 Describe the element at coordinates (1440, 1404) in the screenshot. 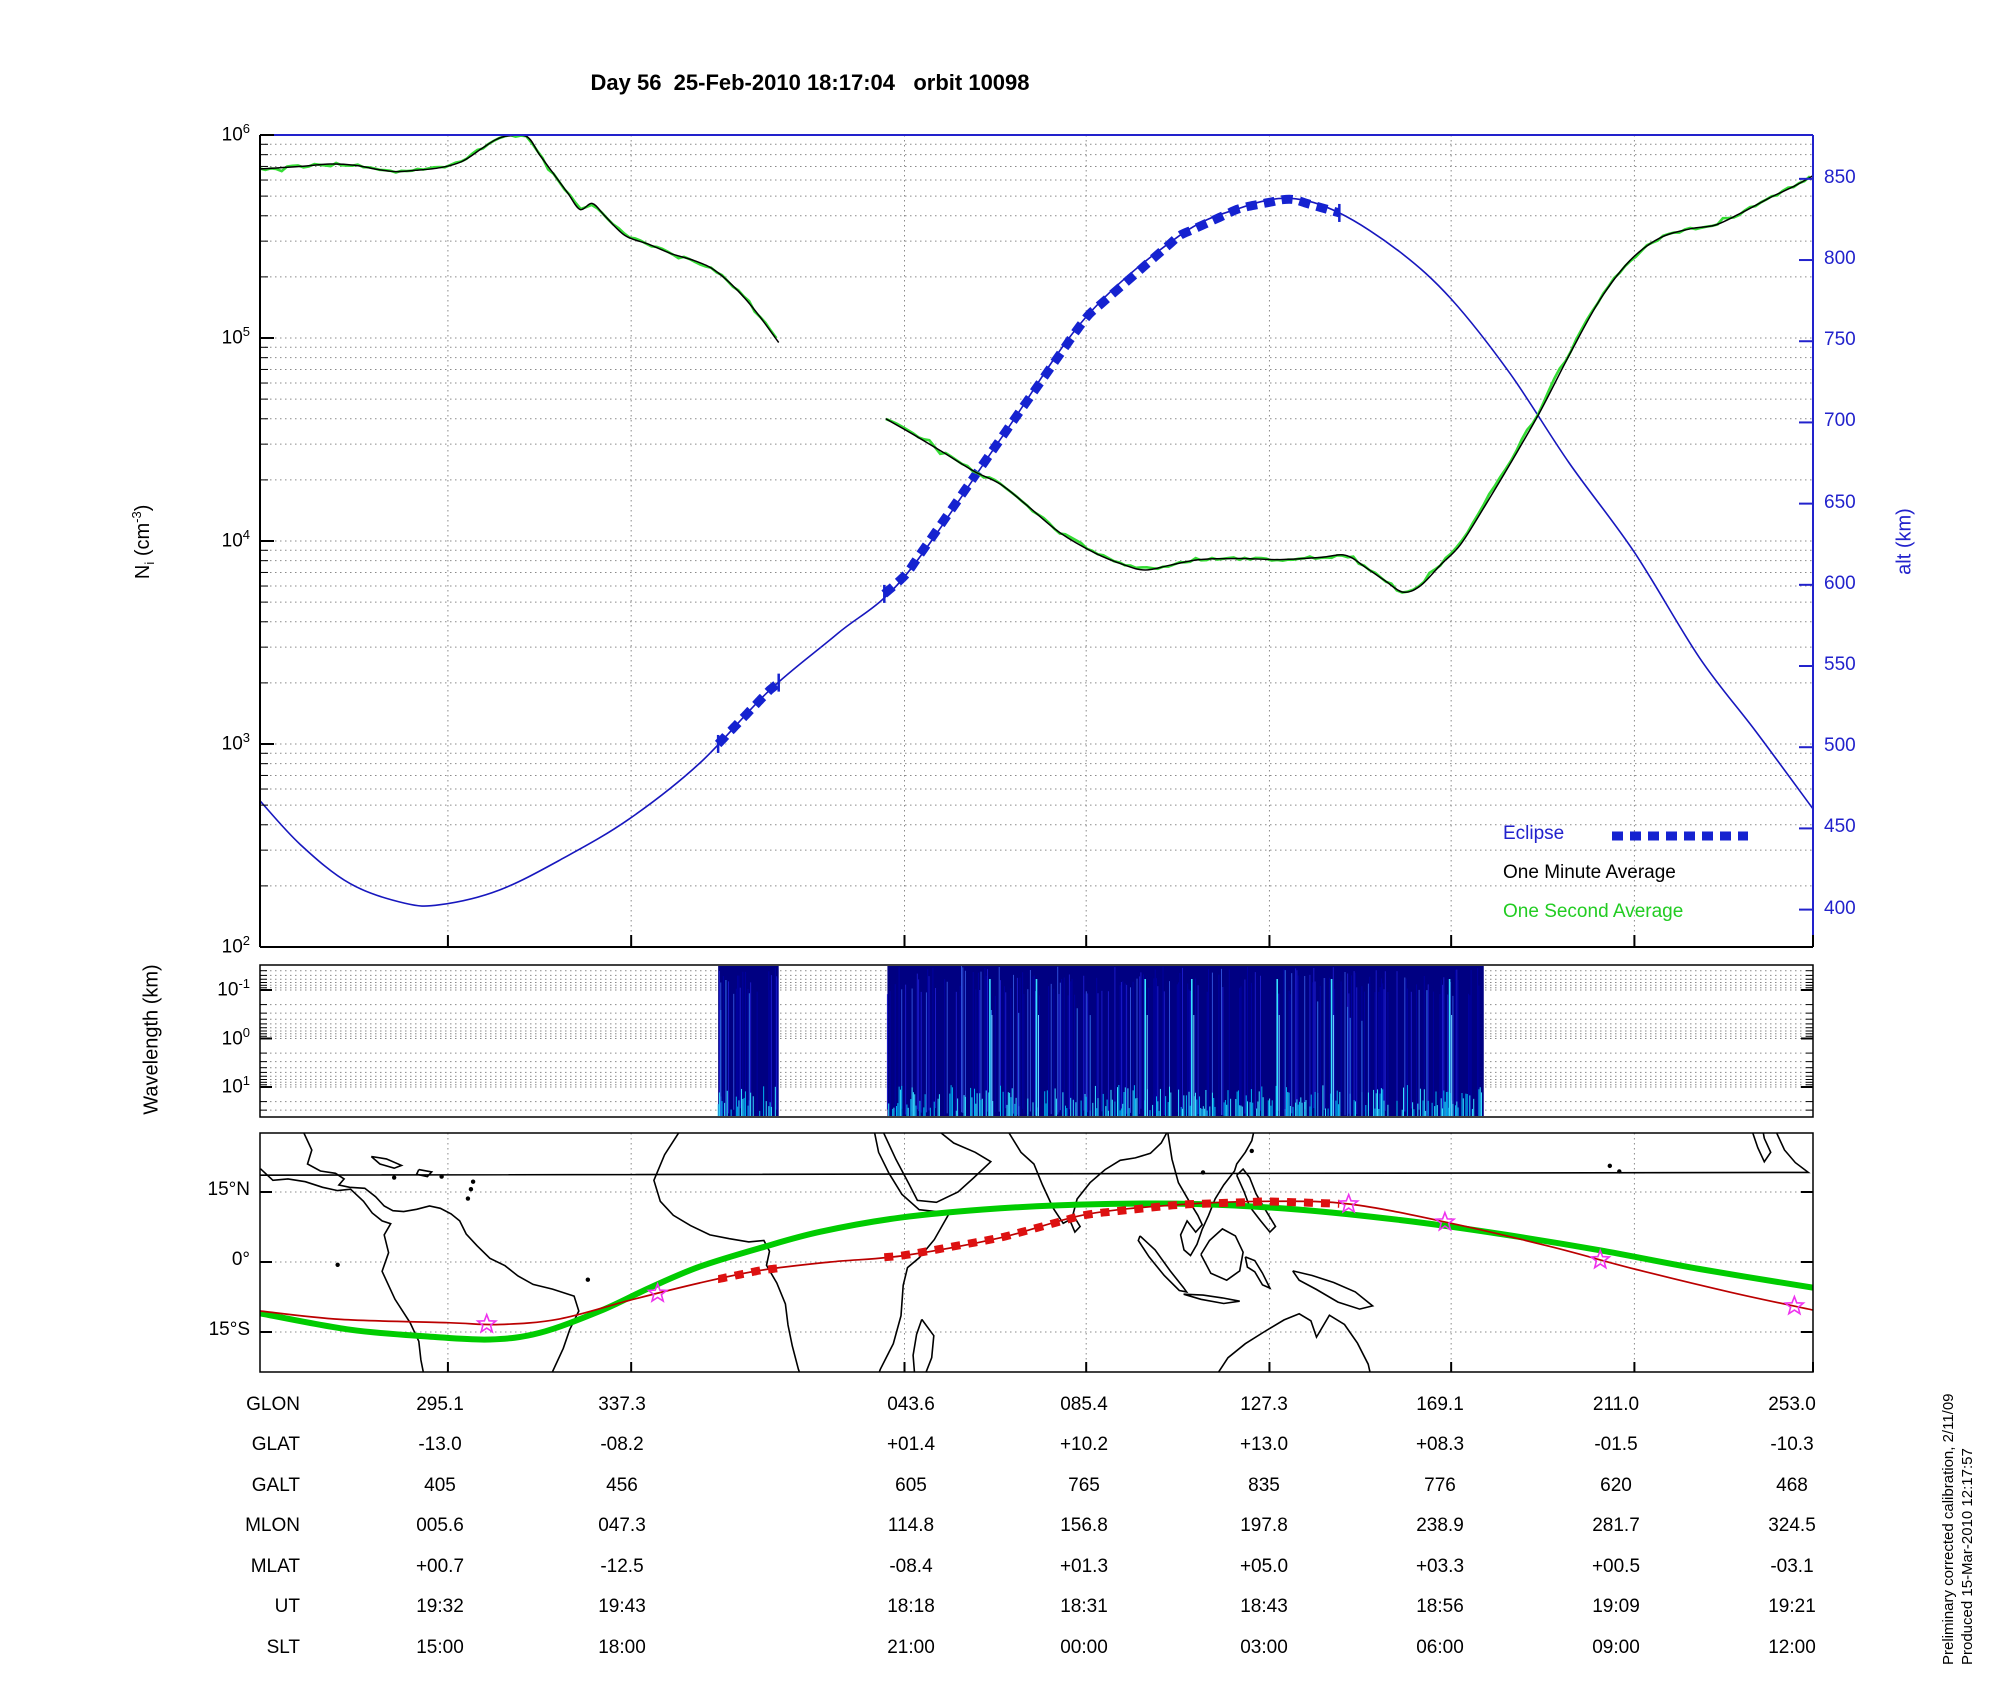

I see `table-cell-GLON-5: 169.1` at that location.